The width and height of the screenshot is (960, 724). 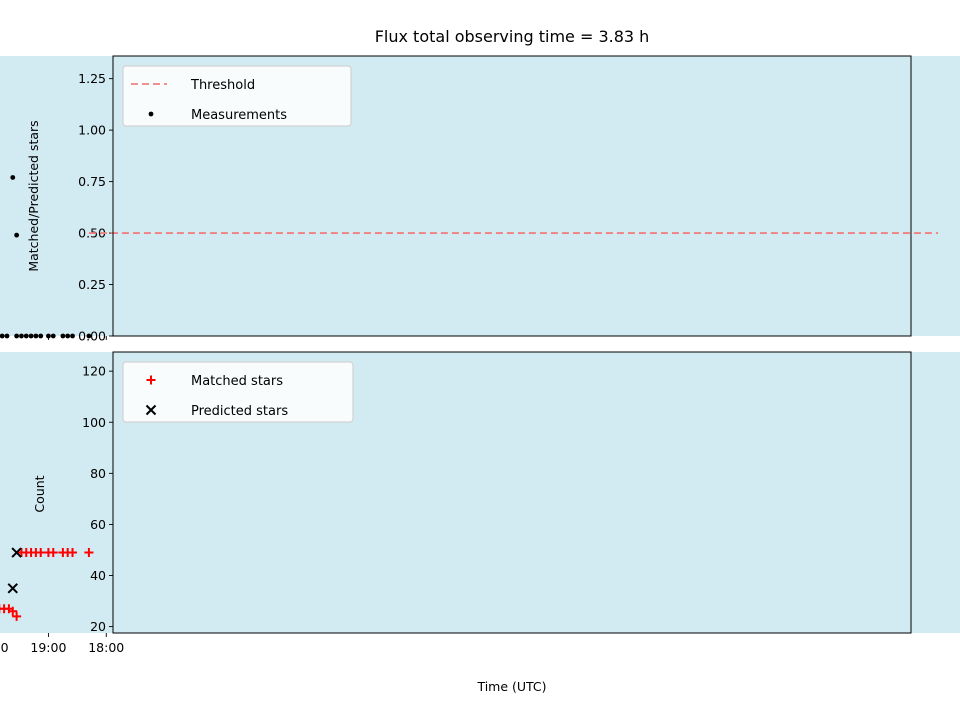 I want to click on legend: Threshold Measurements, so click(x=237, y=96).